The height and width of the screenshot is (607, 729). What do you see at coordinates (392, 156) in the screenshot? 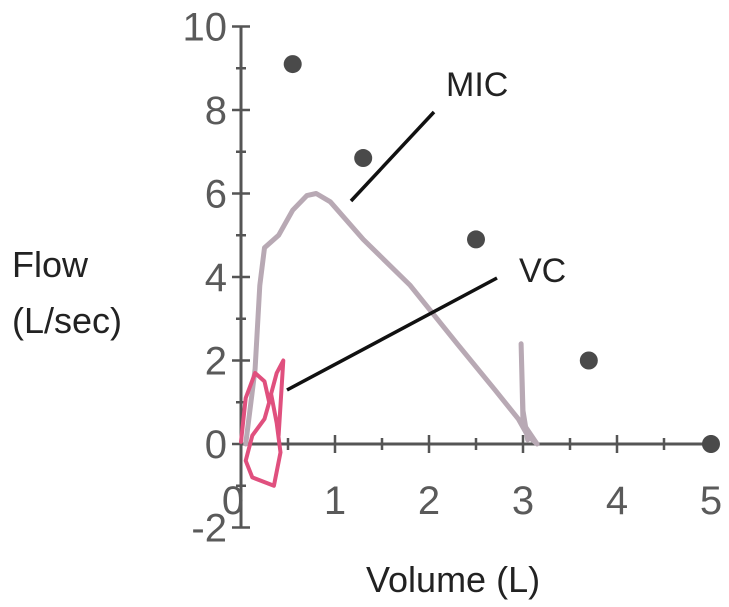
I see `mic-leader-line` at bounding box center [392, 156].